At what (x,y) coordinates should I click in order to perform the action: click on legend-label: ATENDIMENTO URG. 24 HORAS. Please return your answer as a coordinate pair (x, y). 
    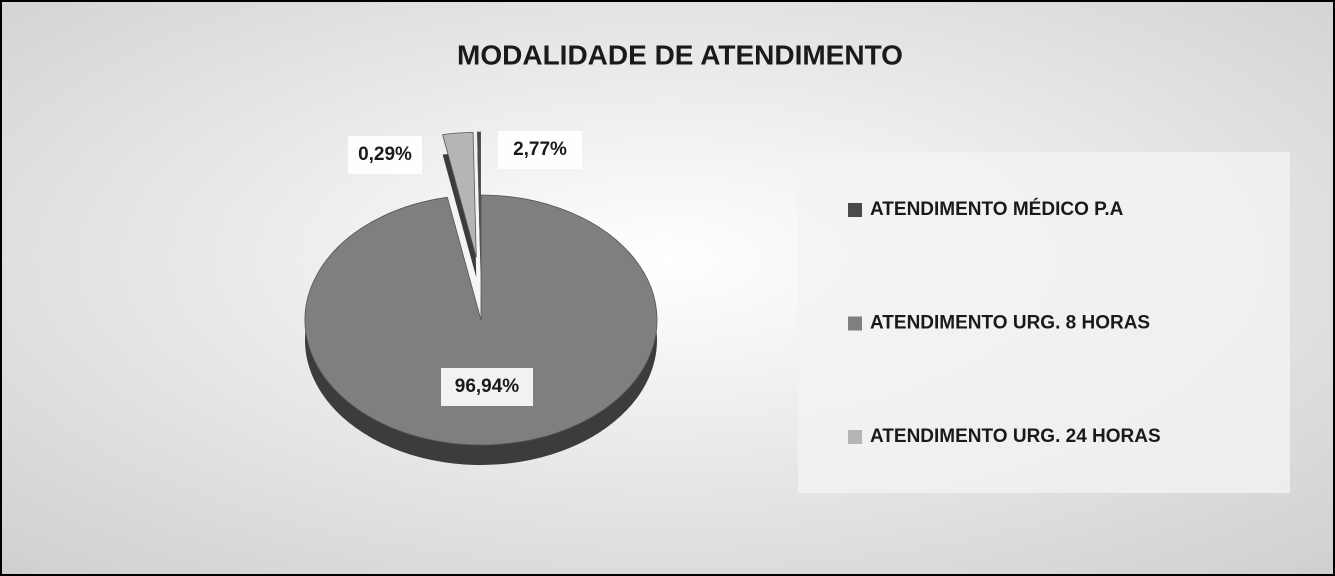
    Looking at the image, I should click on (1015, 436).